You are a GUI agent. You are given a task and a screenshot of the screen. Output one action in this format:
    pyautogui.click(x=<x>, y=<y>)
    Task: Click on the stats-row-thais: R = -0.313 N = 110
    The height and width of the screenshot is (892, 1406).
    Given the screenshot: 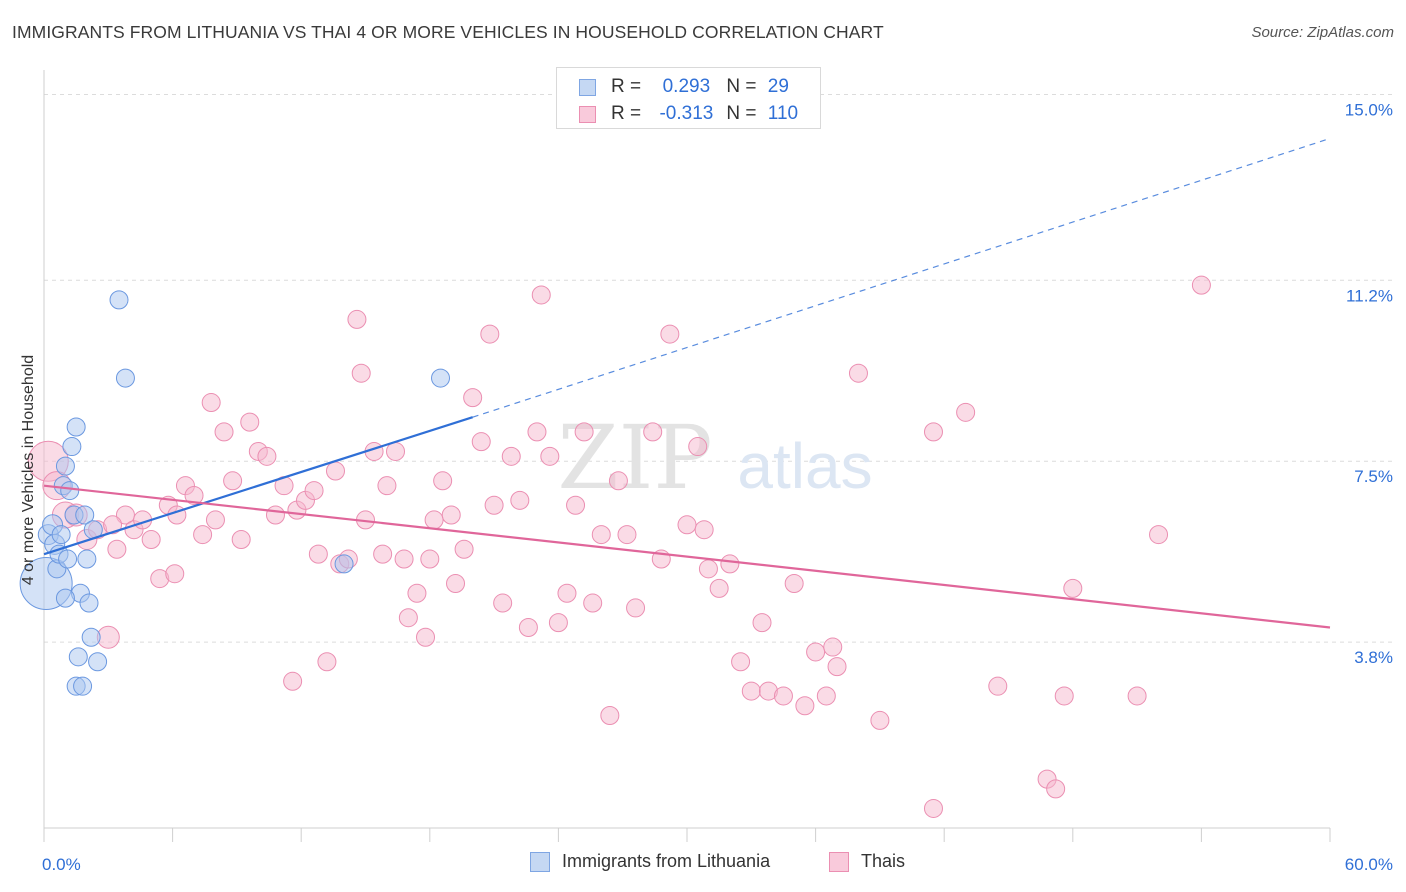 What is the action you would take?
    pyautogui.click(x=688, y=114)
    